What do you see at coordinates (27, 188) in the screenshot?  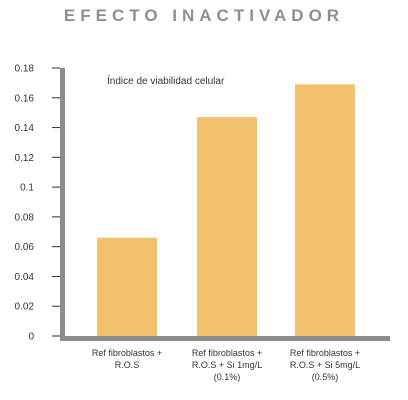 I see `y-tick-label: 0.1` at bounding box center [27, 188].